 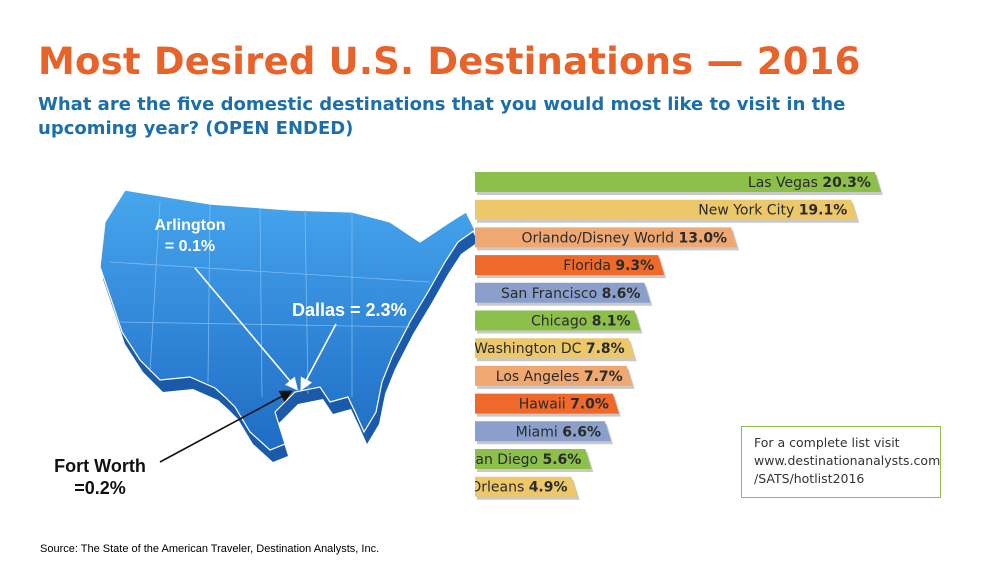 I want to click on bar-7: Los Angeles 7.7%, so click(x=555, y=377).